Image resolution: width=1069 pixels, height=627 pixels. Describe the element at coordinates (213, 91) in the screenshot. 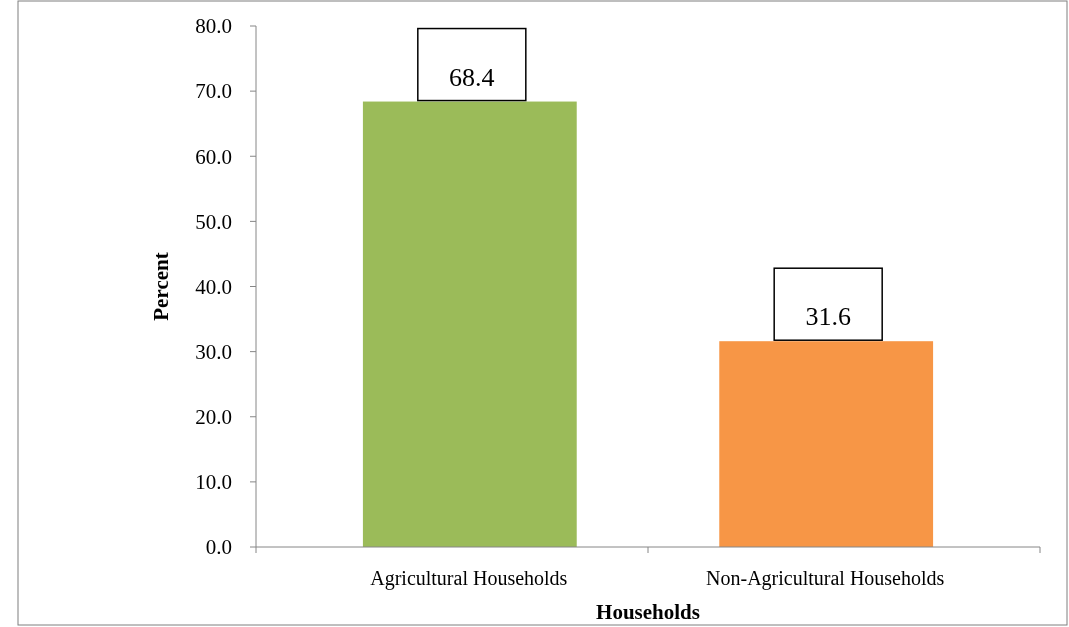

I see `y-tick-label: 70.0` at that location.